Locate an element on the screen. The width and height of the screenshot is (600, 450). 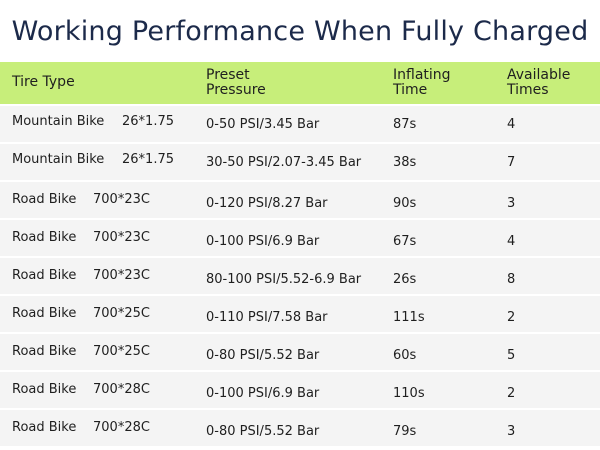
cell-available-times: 5 is located at coordinates (511, 355).